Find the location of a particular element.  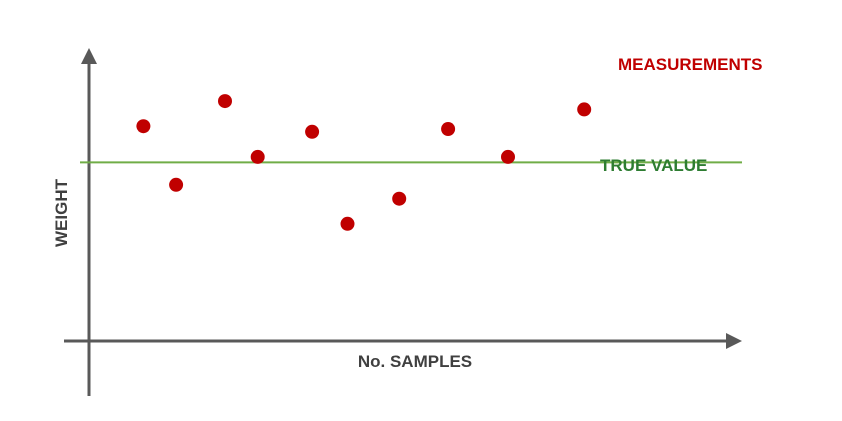

y-axis-arrow is located at coordinates (89, 56).